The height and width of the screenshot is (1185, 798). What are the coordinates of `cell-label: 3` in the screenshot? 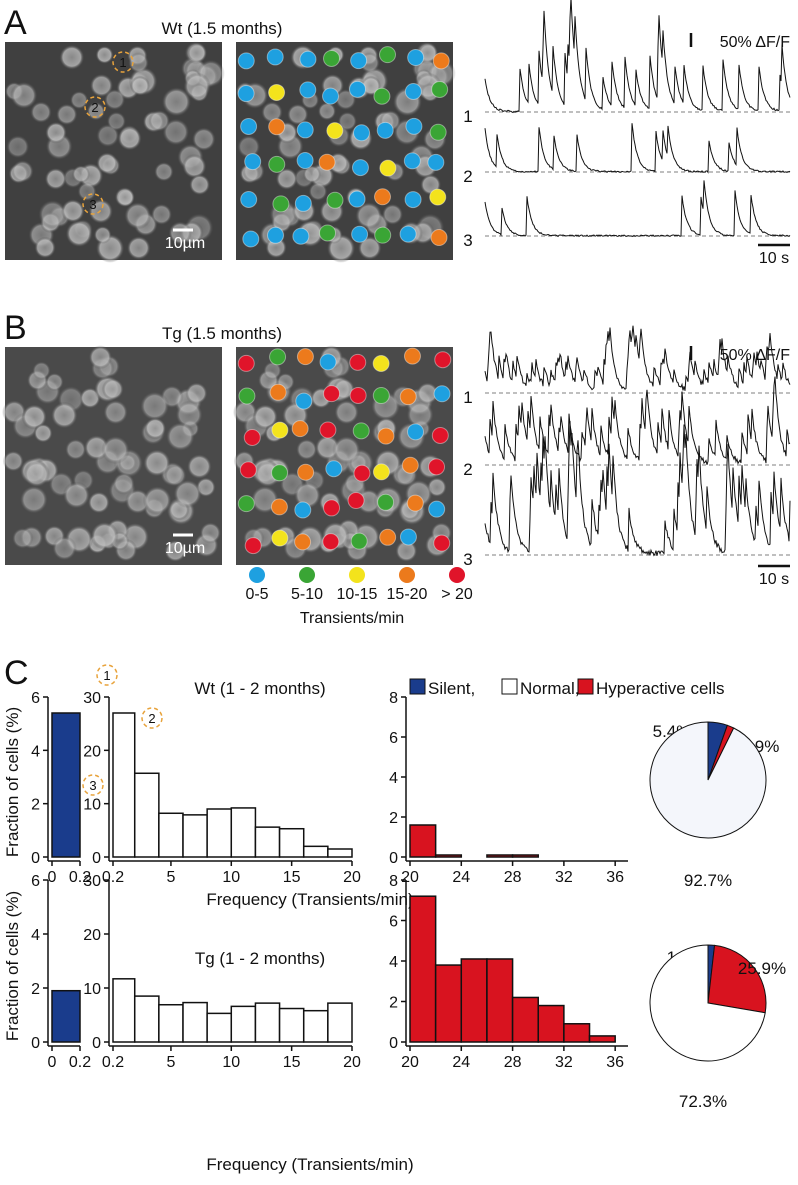 It's located at (92, 785).